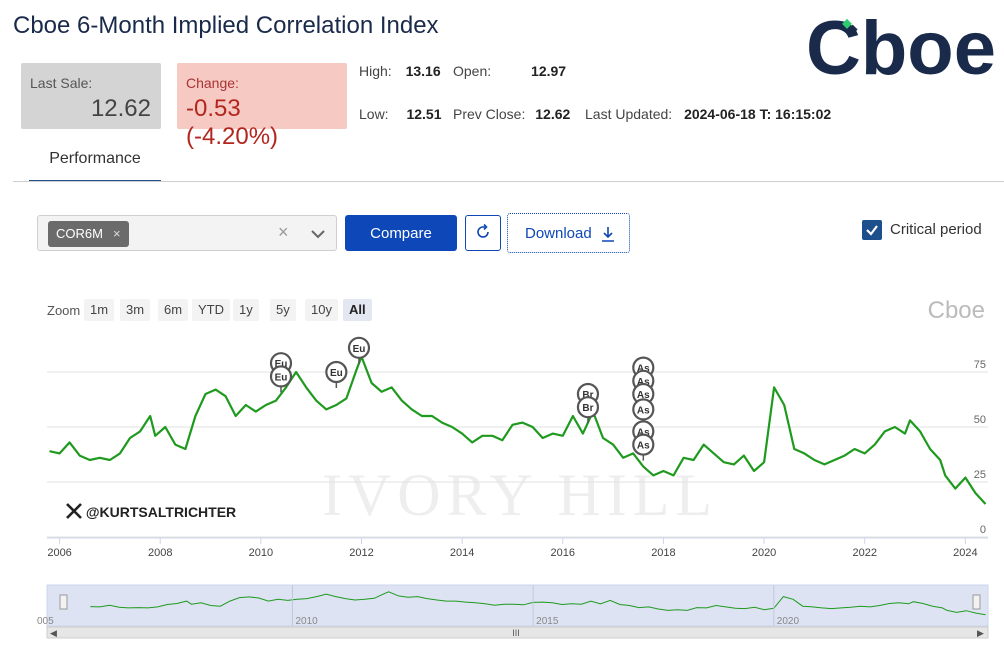 The width and height of the screenshot is (1004, 645). Describe the element at coordinates (400, 71) in the screenshot. I see `high-stat: High: 13.16` at that location.